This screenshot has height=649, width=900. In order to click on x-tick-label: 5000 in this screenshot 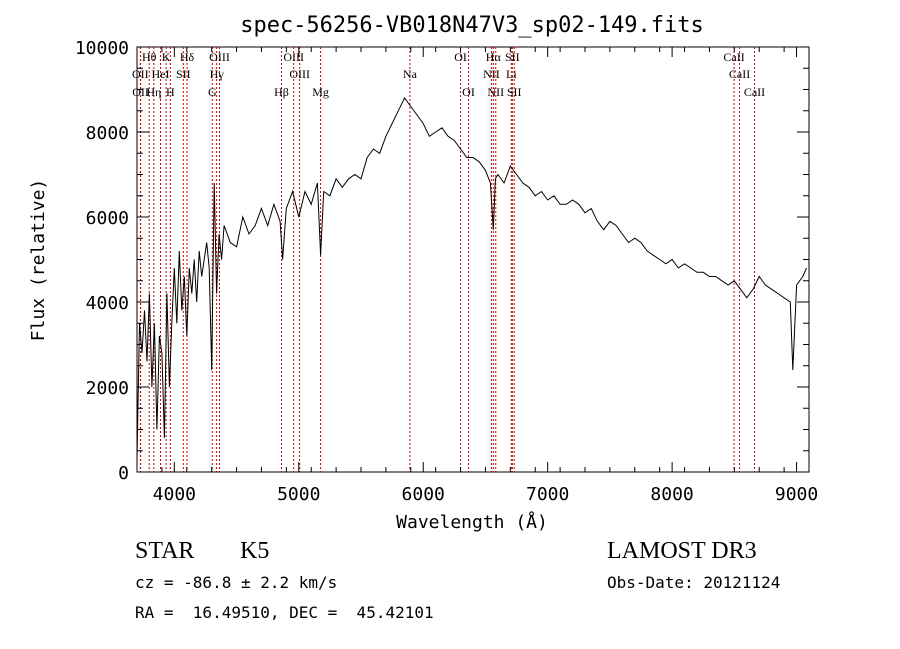, I will do `click(298, 494)`.